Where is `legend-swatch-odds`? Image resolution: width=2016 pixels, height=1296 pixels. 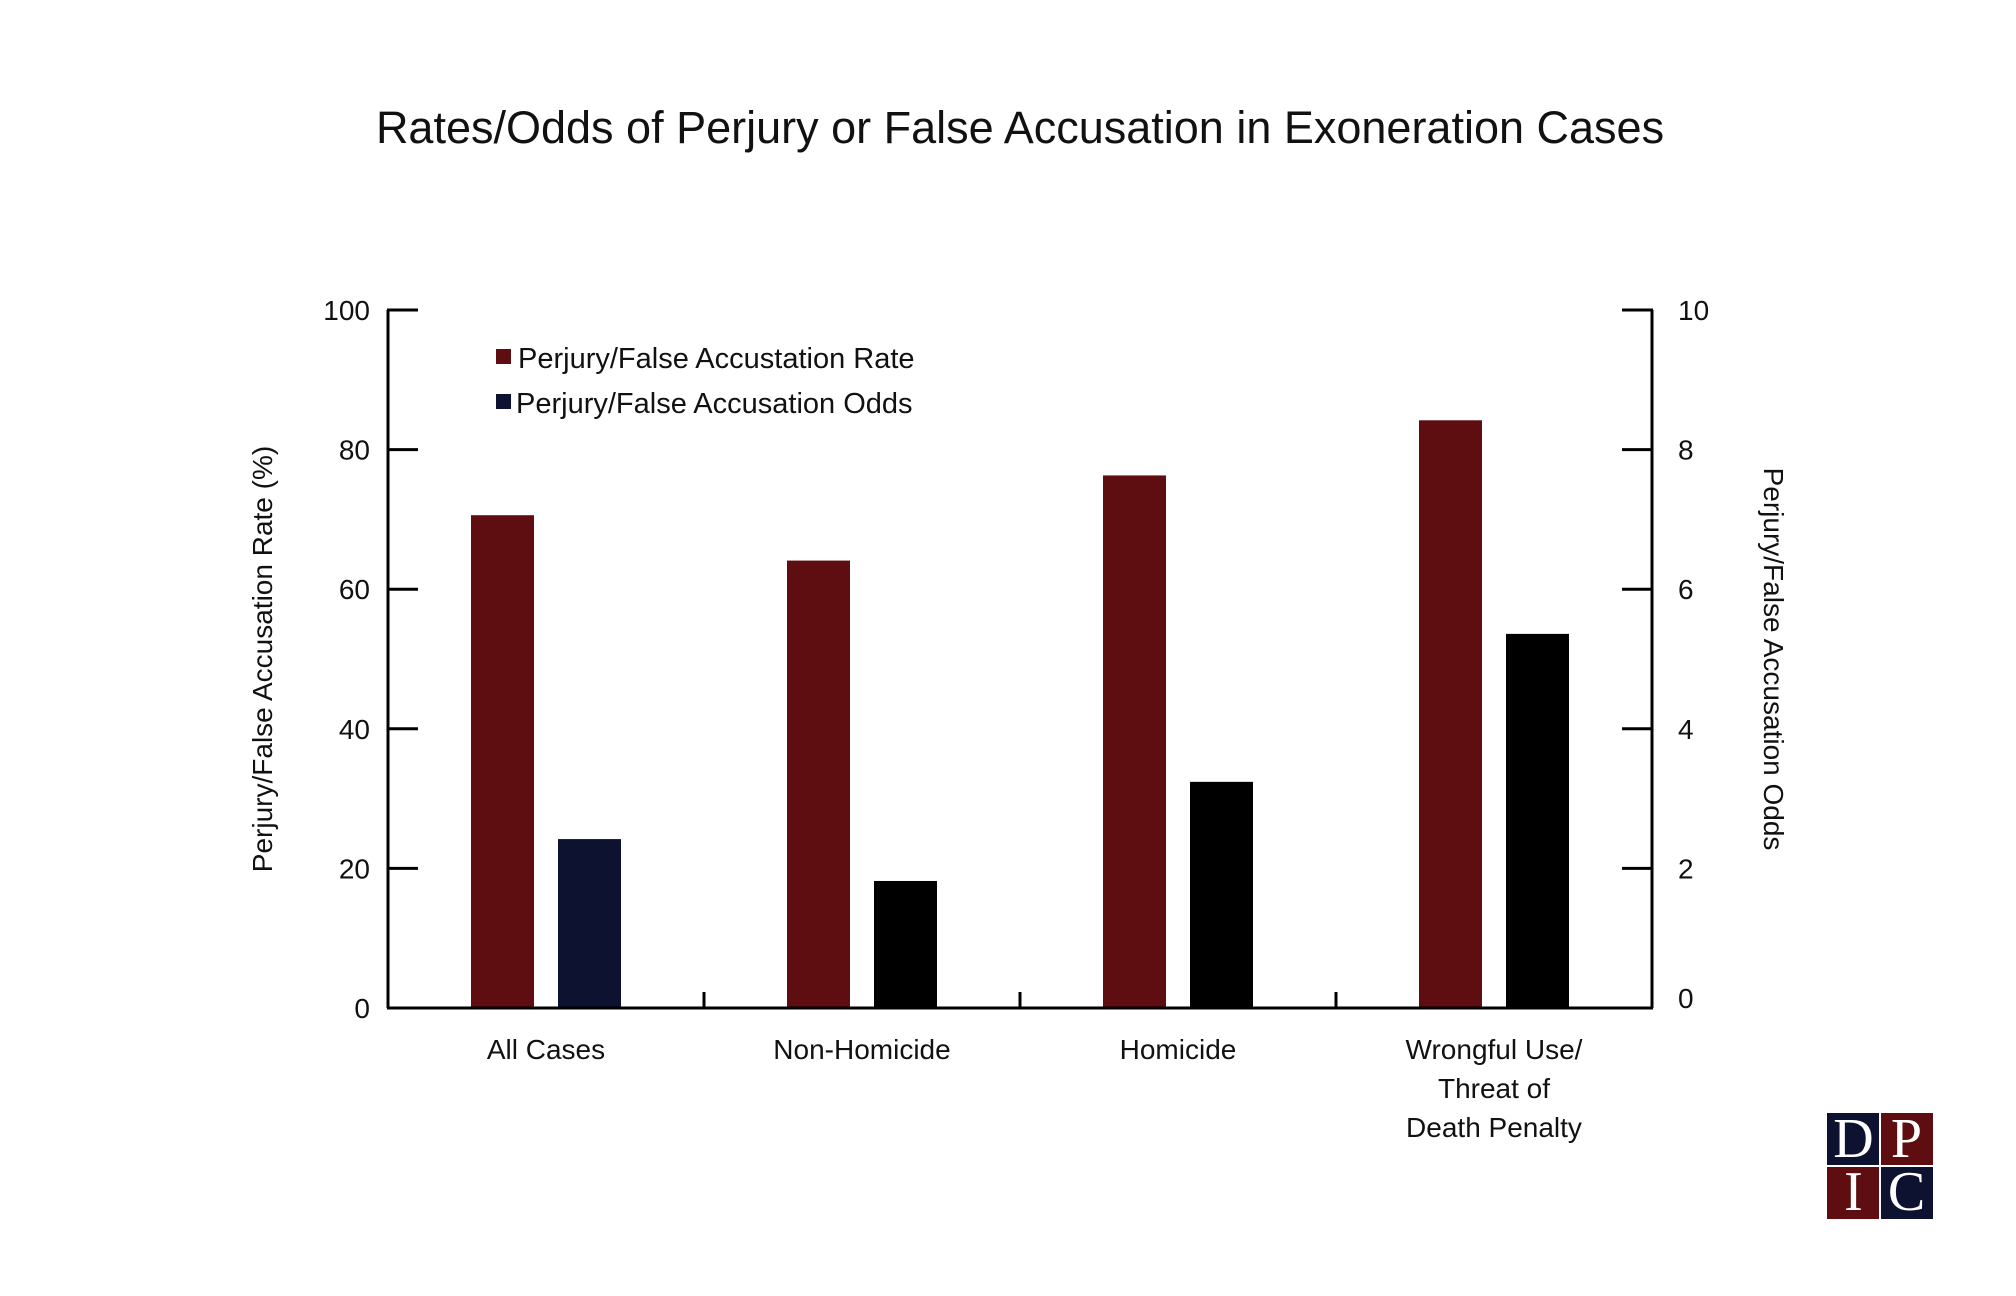 legend-swatch-odds is located at coordinates (503, 401).